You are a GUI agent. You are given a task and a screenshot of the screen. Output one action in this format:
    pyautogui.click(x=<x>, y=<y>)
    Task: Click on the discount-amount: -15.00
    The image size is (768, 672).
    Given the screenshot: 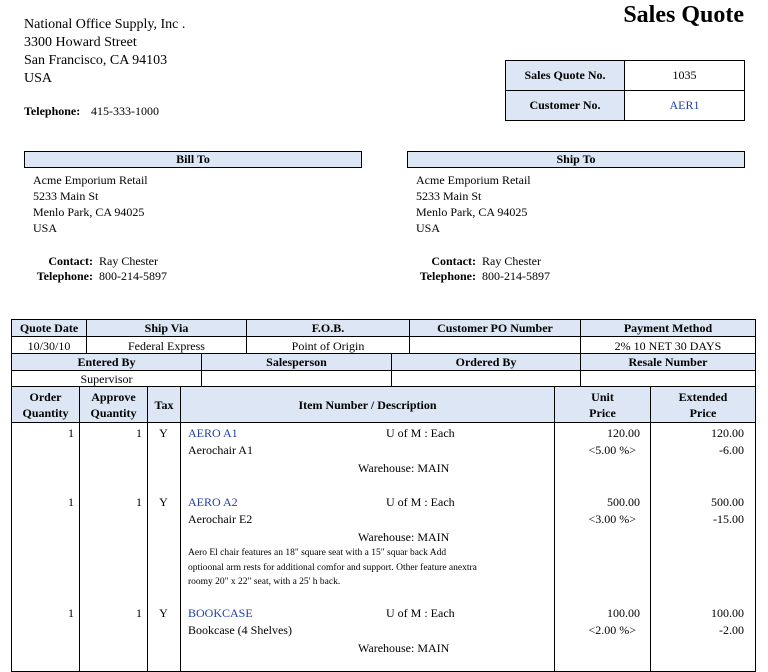 What is the action you would take?
    pyautogui.click(x=728, y=519)
    